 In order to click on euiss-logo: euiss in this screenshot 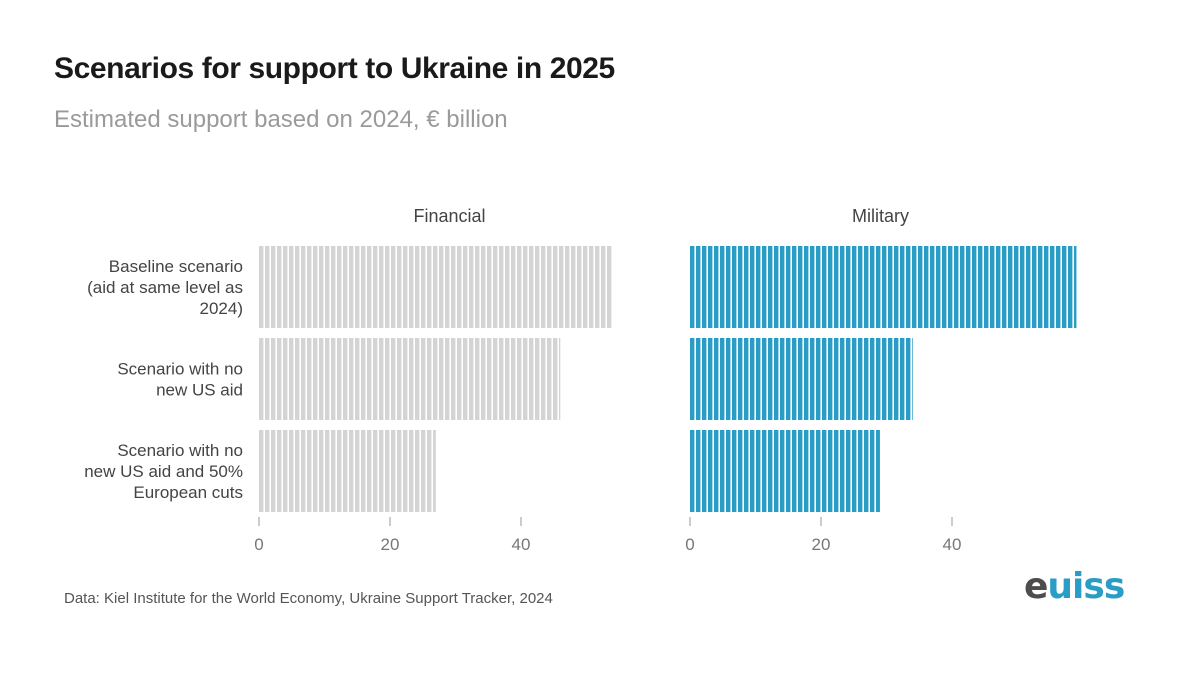, I will do `click(1074, 586)`.